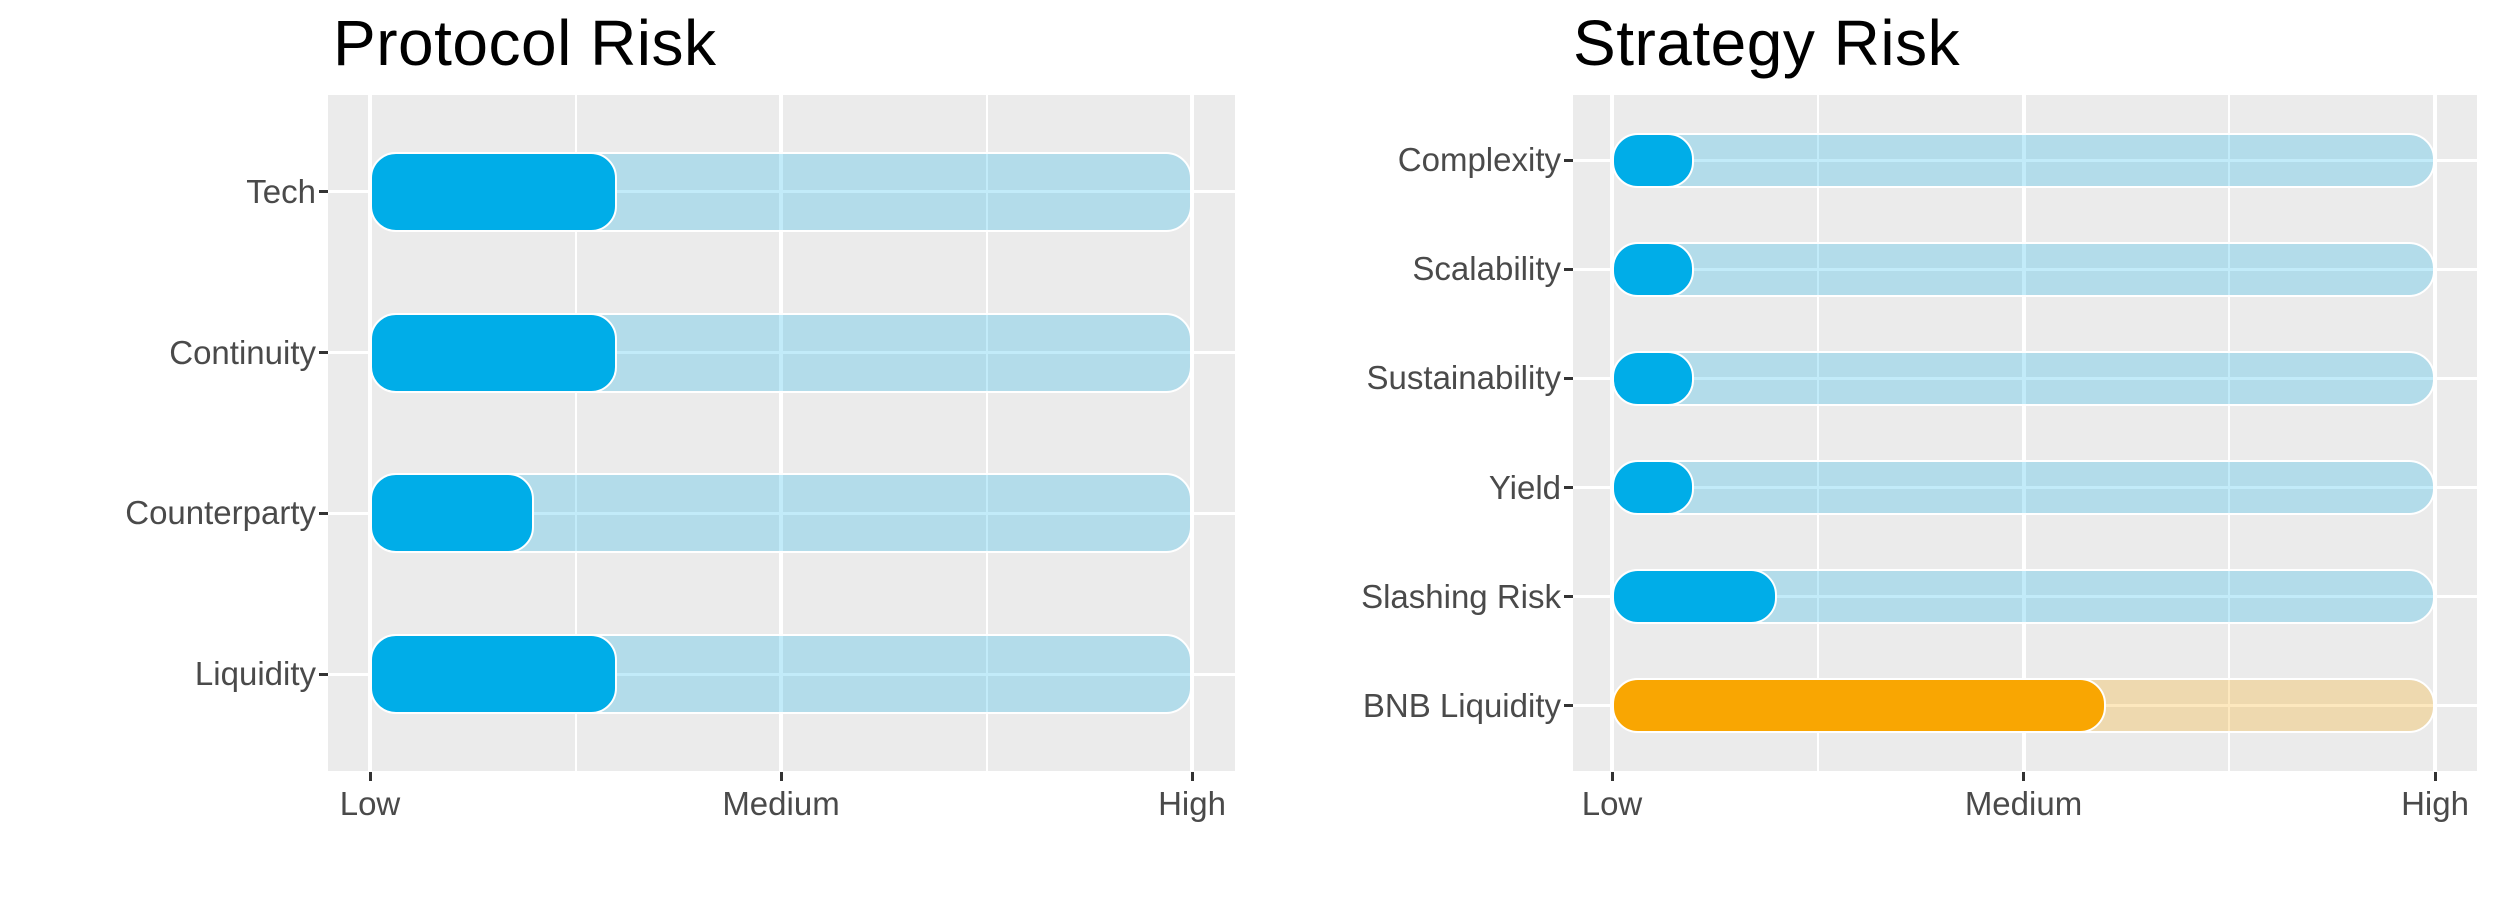  What do you see at coordinates (1479, 160) in the screenshot?
I see `y-axis-label: Complexity` at bounding box center [1479, 160].